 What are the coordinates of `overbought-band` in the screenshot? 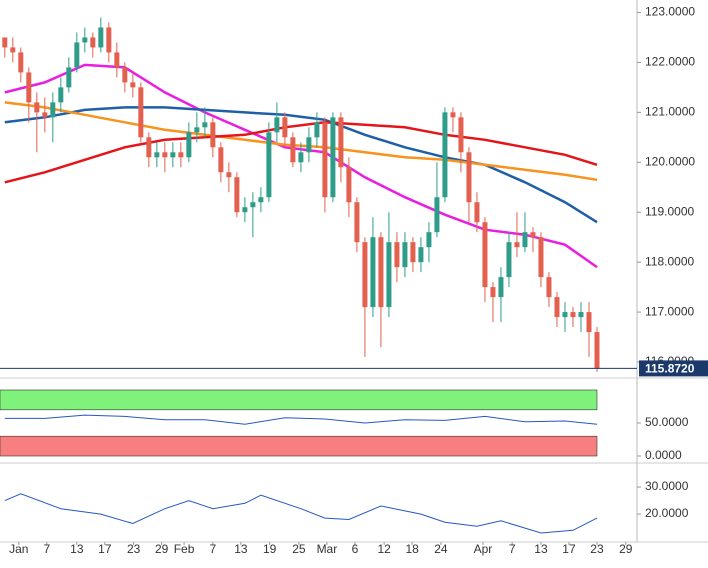 It's located at (299, 400).